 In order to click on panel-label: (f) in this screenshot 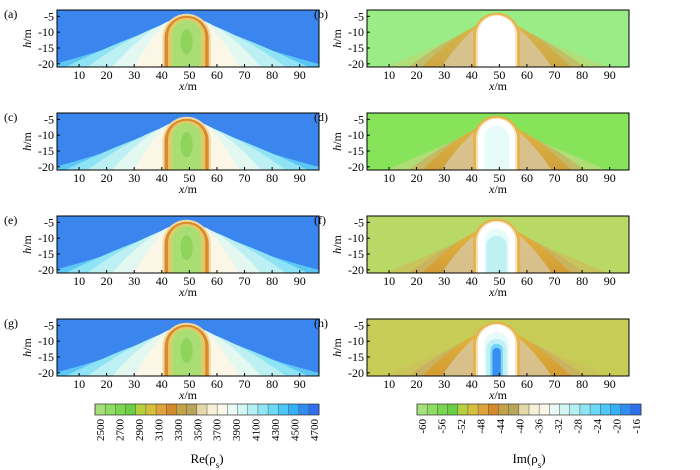, I will do `click(320, 220)`.